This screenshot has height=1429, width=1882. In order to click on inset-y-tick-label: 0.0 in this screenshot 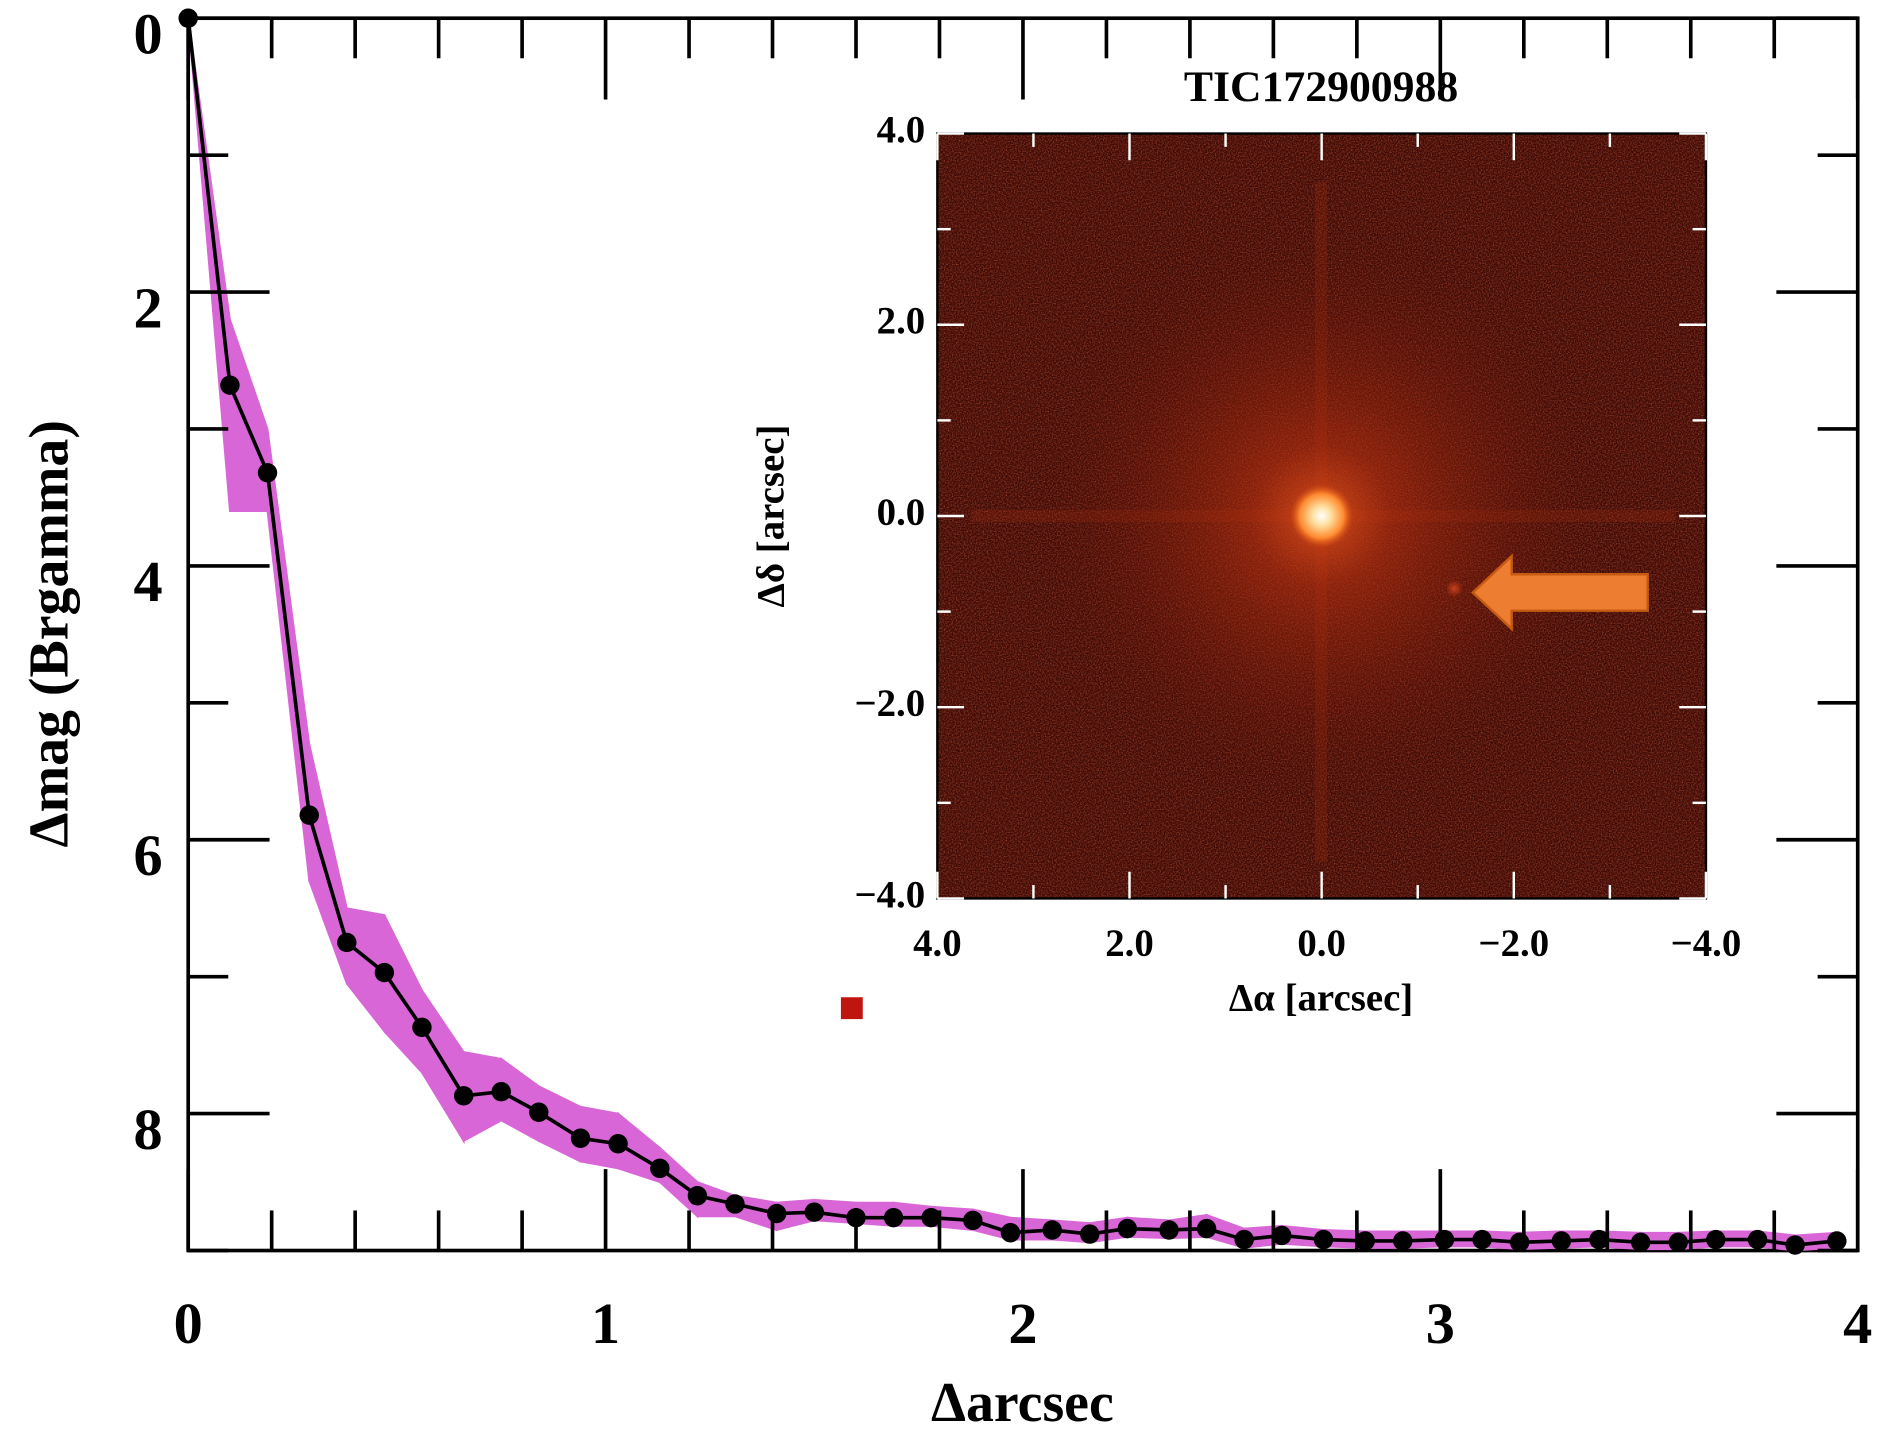, I will do `click(901, 512)`.